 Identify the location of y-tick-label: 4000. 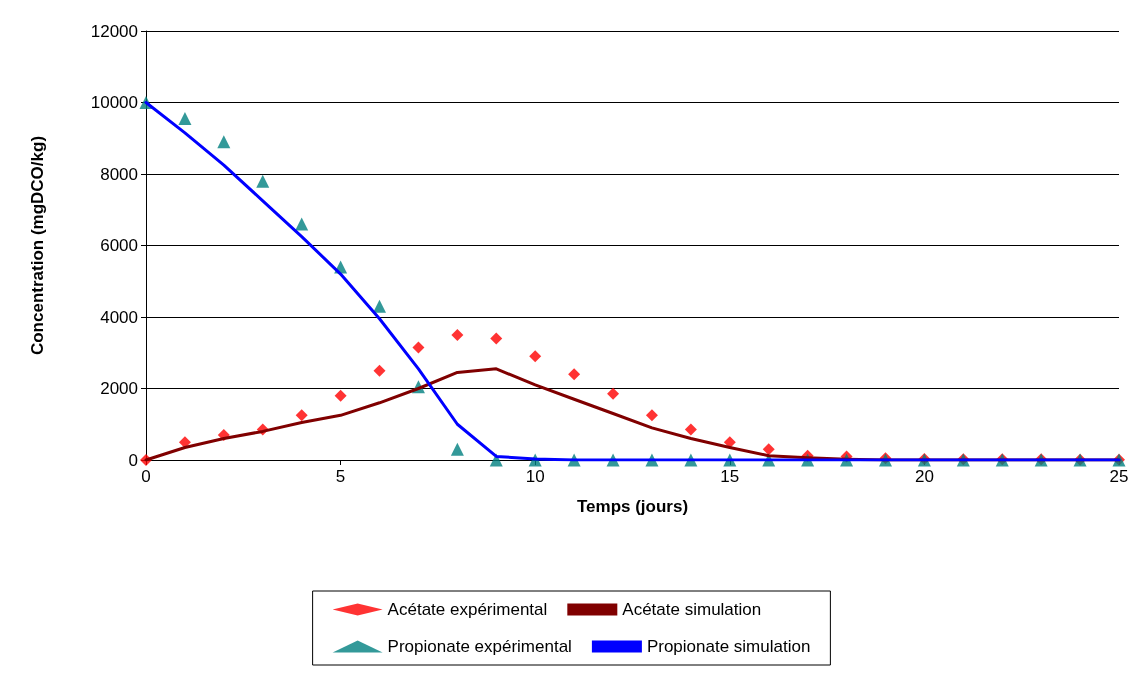
(119, 317).